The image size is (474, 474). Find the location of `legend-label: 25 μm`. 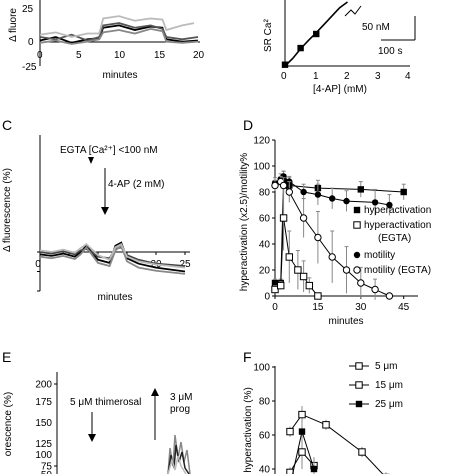

legend-label: 25 μm is located at coordinates (389, 404).